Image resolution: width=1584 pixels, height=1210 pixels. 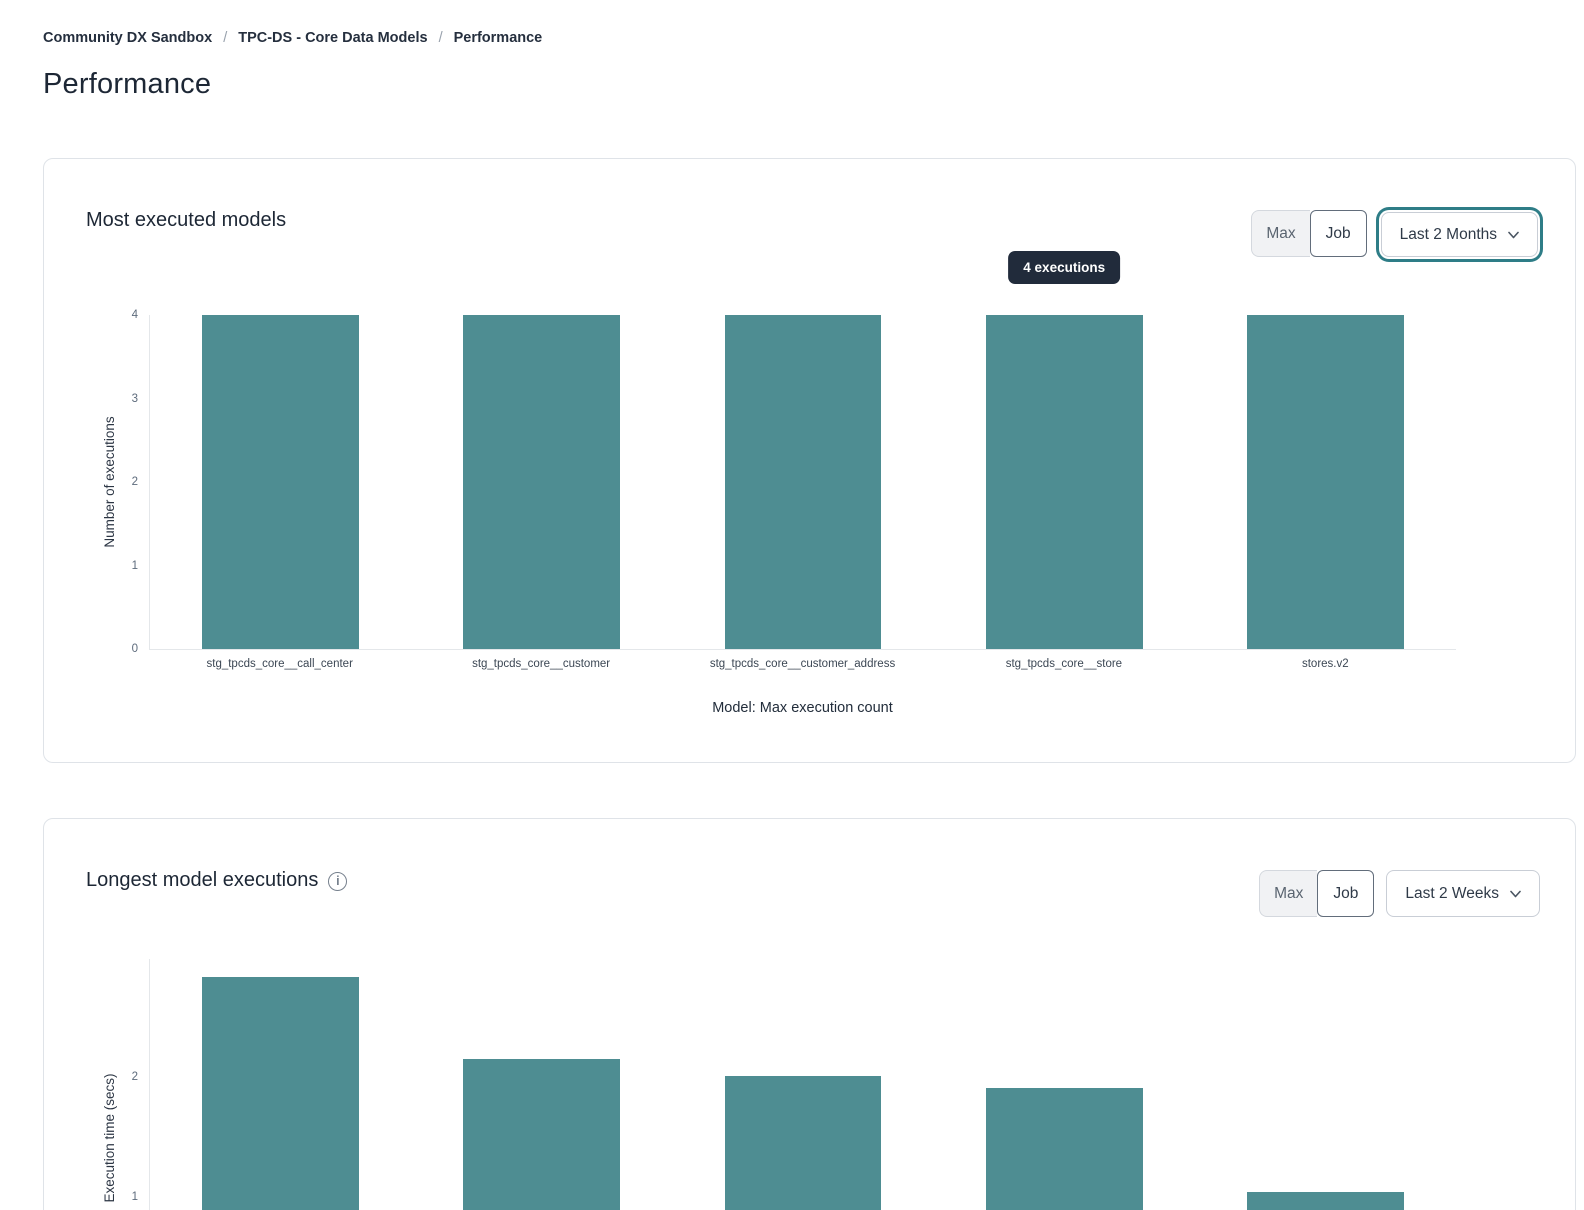 What do you see at coordinates (186, 220) in the screenshot?
I see `most-executed-models-title: Most executed models` at bounding box center [186, 220].